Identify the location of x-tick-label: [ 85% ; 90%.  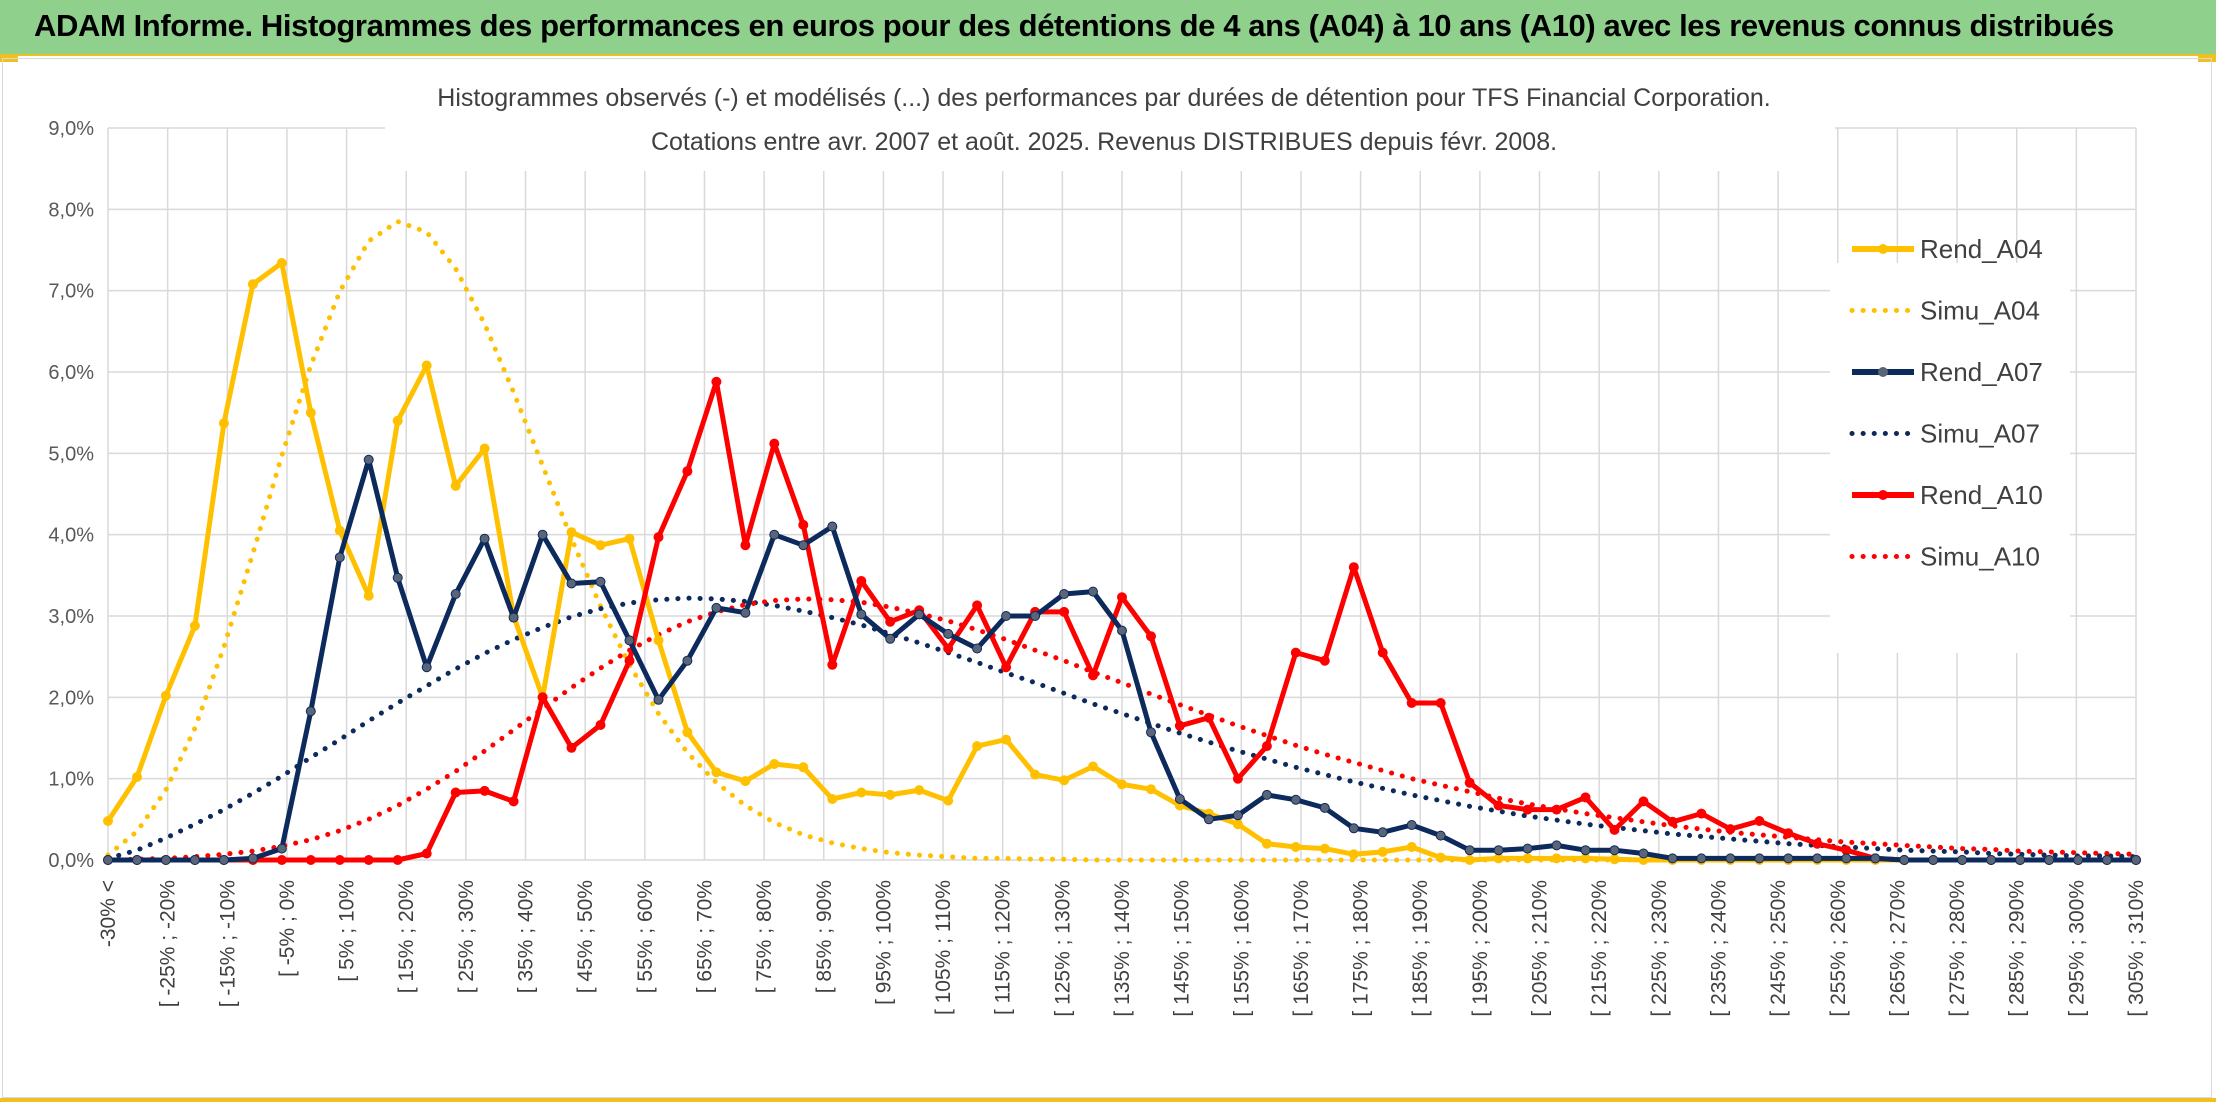
(824, 936).